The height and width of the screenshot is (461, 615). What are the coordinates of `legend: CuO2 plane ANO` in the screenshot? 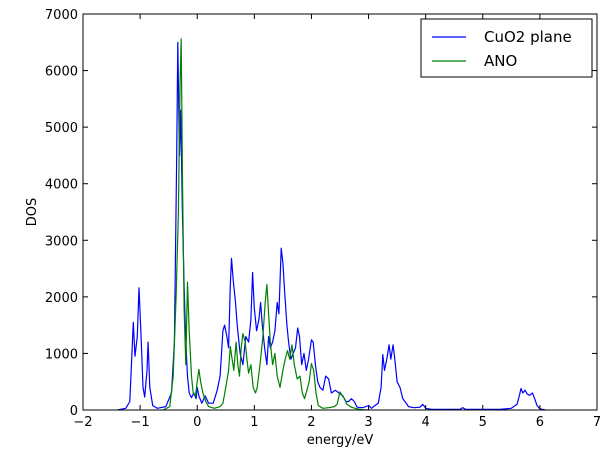 It's located at (506, 48).